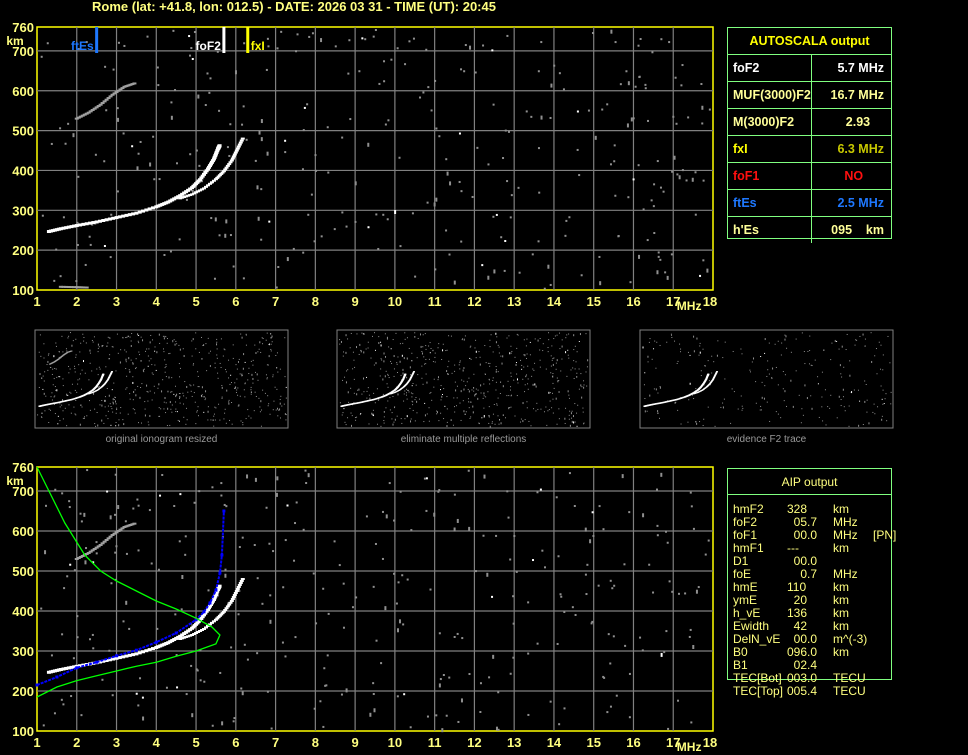  I want to click on aip-param-value: ---, so click(793, 548).